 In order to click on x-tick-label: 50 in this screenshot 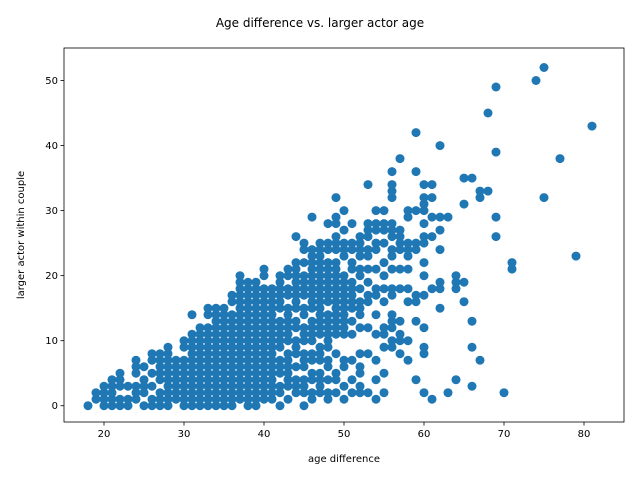, I will do `click(344, 434)`.